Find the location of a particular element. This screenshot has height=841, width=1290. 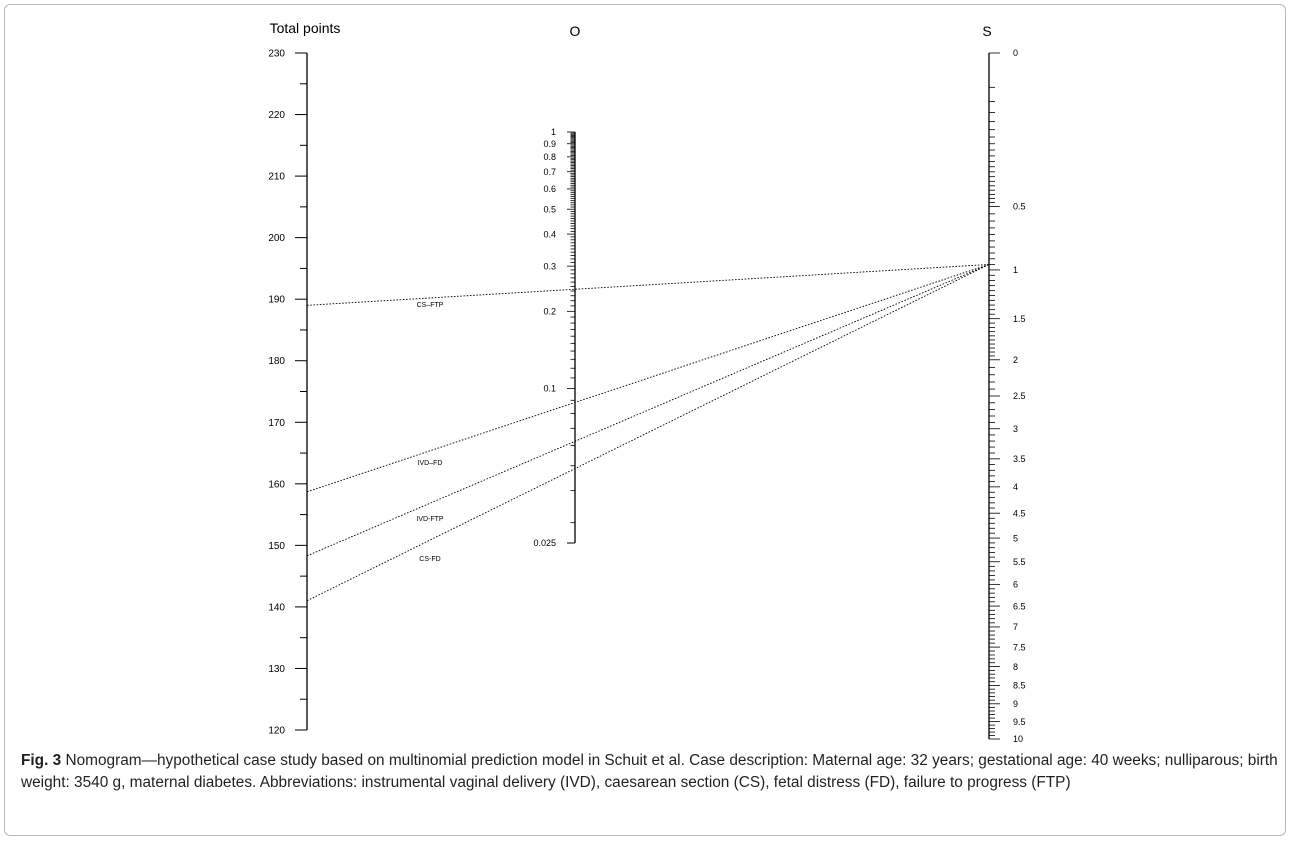

total-points-tick-label: 160 is located at coordinates (276, 484).